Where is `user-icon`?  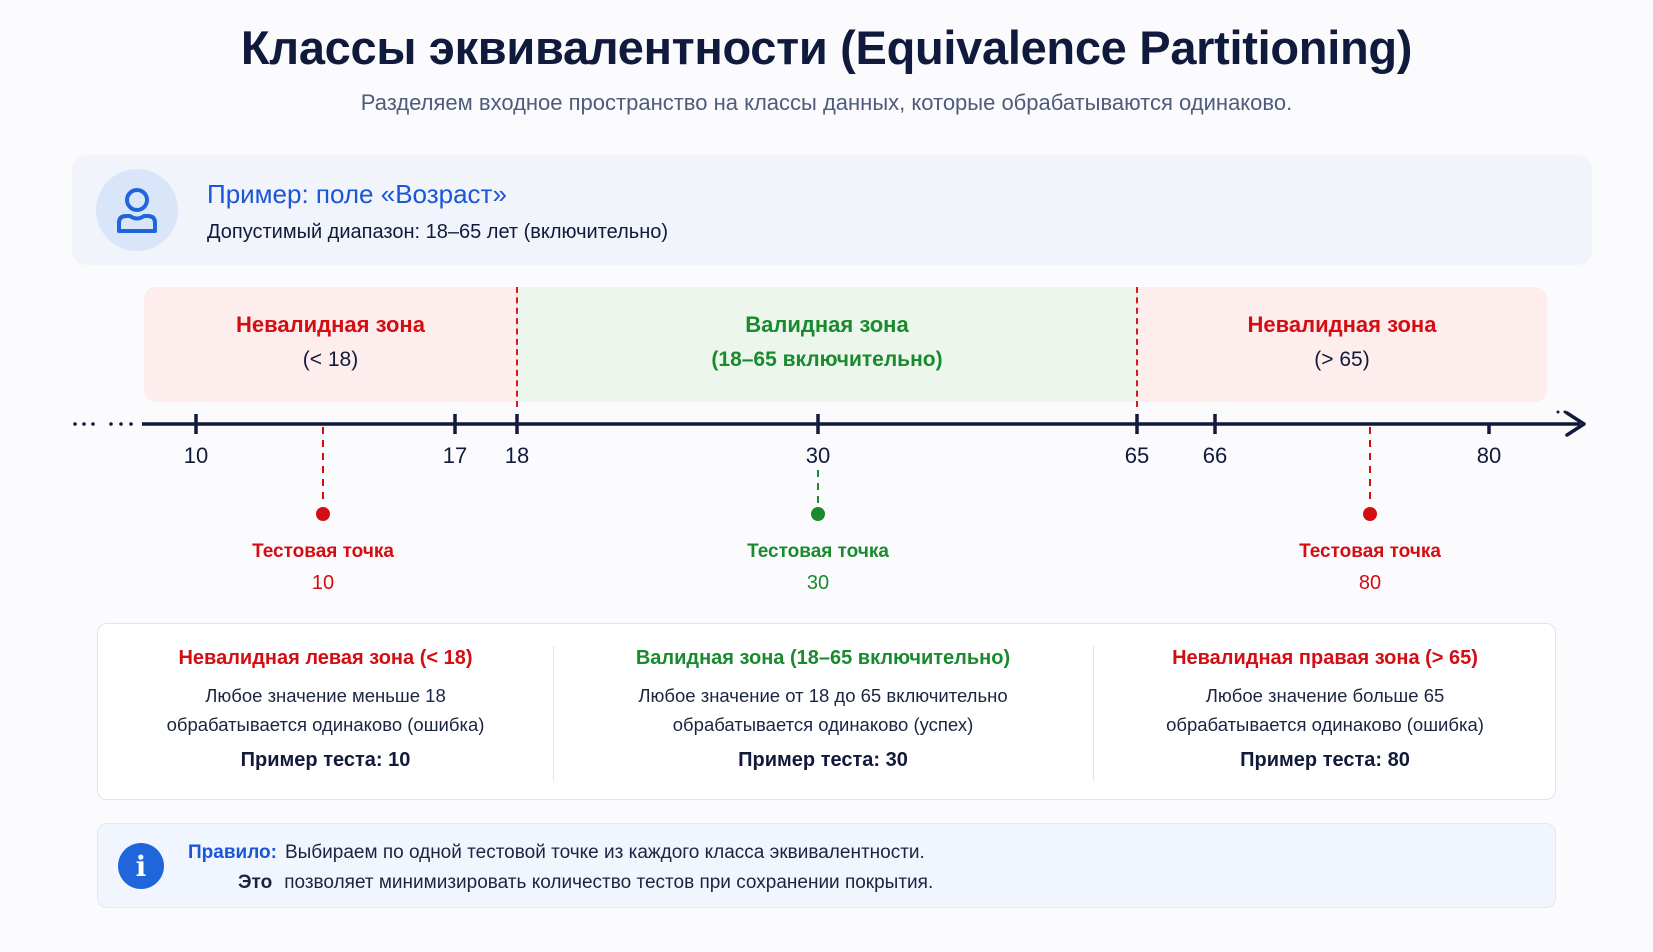 user-icon is located at coordinates (137, 210).